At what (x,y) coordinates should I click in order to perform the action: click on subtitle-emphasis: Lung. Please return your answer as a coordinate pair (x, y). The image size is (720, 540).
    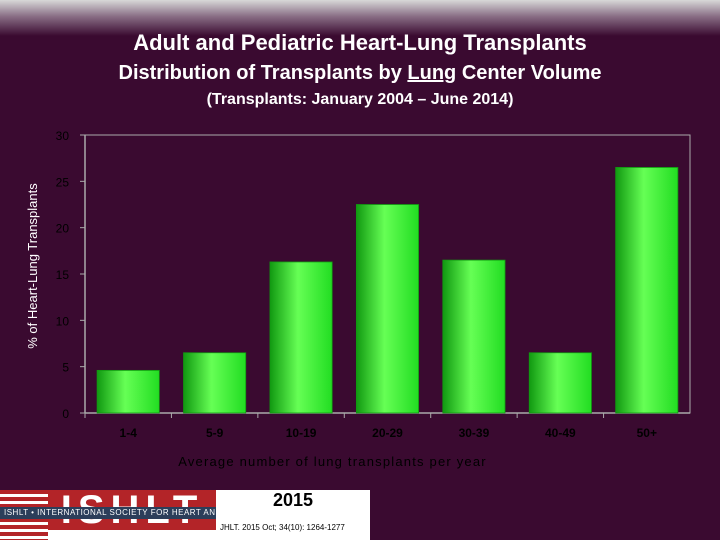
    Looking at the image, I should click on (432, 73).